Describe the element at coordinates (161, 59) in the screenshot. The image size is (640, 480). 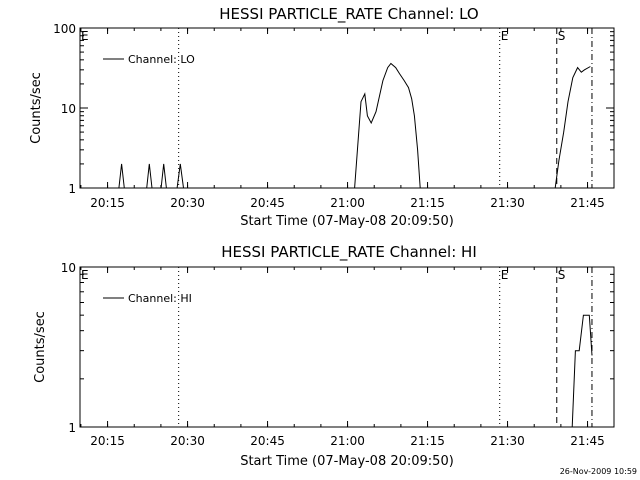
I see `chart-lo-legend-label: Channel: LO` at that location.